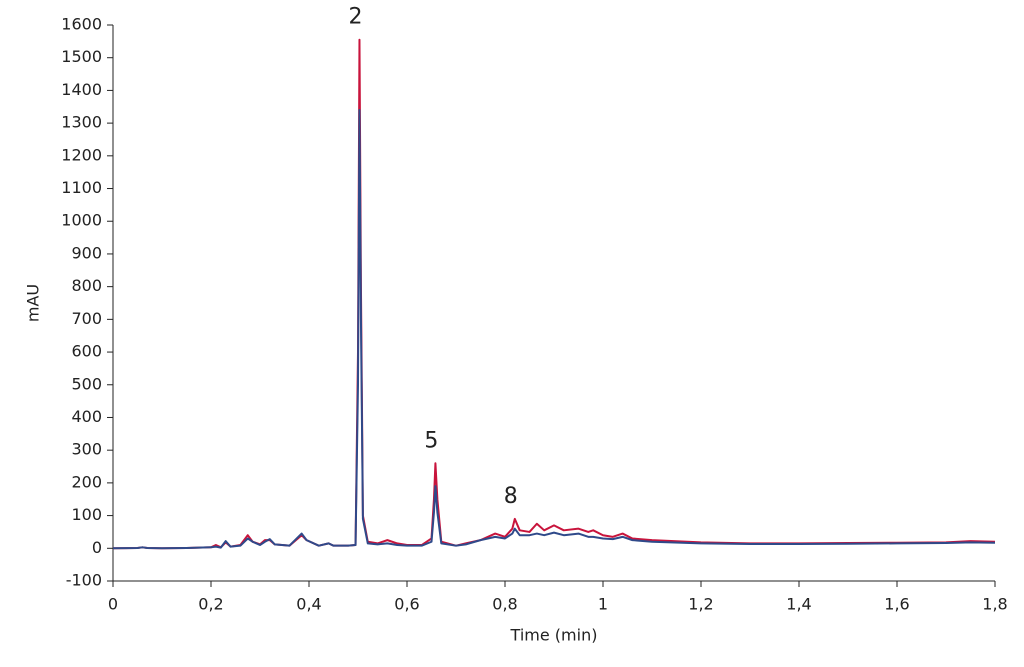 The width and height of the screenshot is (1024, 667). I want to click on y-tick-label: 900, so click(86, 252).